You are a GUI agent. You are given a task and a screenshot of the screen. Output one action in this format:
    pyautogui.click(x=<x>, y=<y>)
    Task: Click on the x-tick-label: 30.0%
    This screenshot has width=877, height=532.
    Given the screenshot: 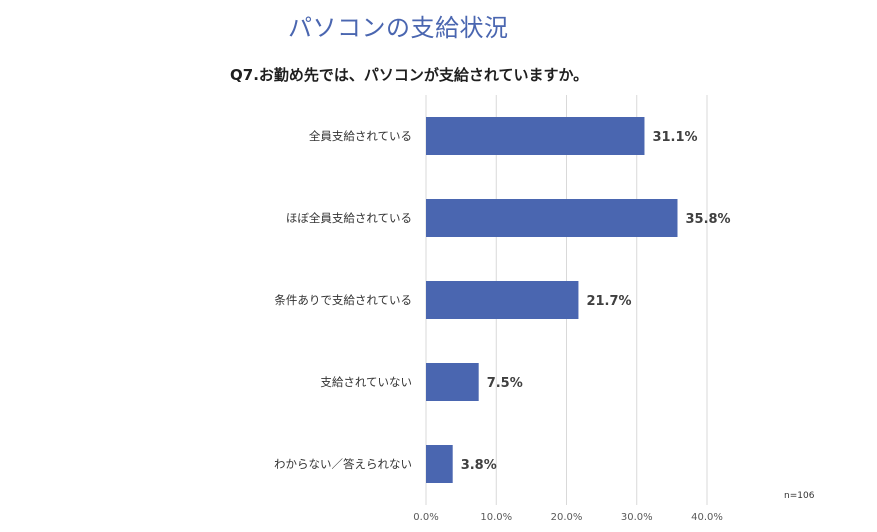 What is the action you would take?
    pyautogui.click(x=637, y=517)
    